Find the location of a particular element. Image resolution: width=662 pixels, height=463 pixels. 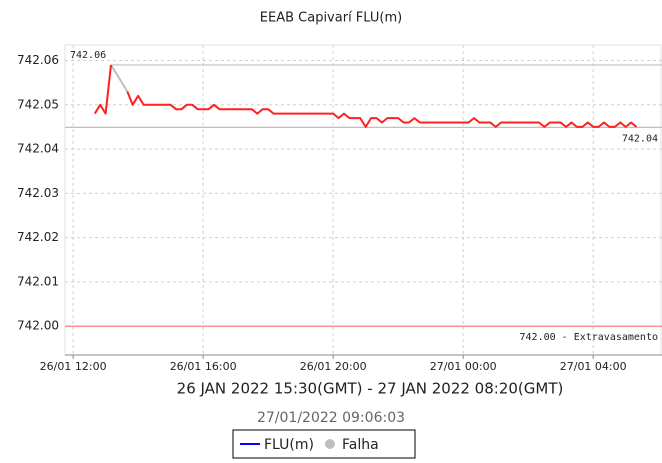

y-tick-label: 742.00 is located at coordinates (38, 326).